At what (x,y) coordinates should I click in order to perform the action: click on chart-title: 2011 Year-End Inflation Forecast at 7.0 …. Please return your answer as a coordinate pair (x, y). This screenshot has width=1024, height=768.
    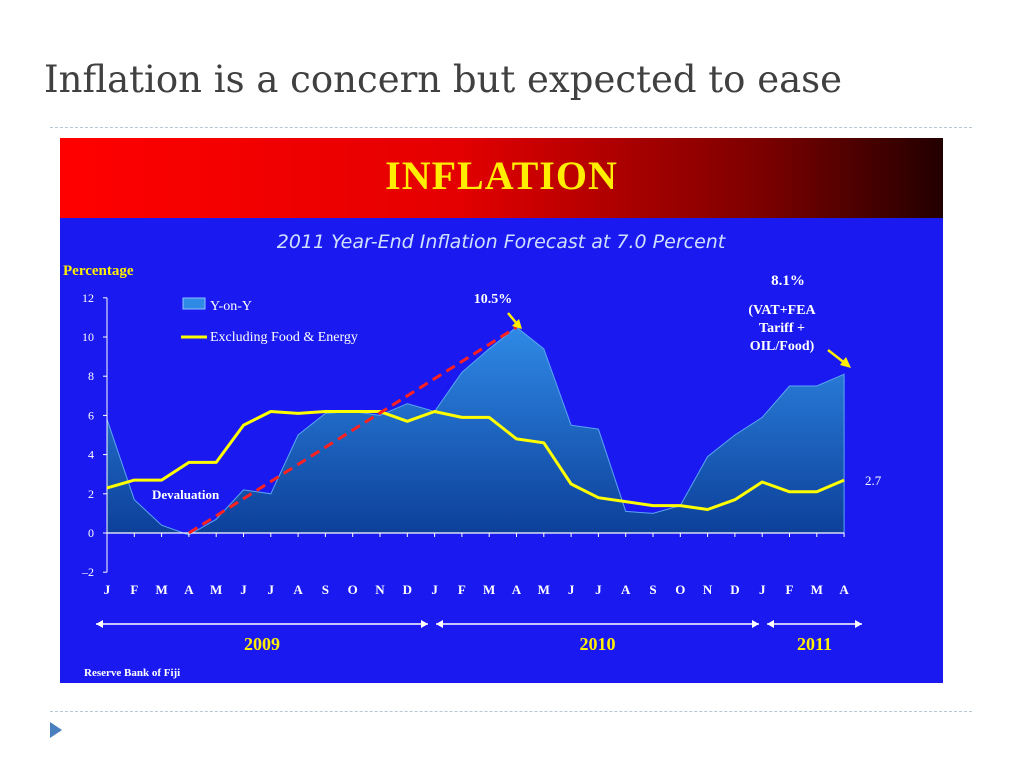
    Looking at the image, I should click on (502, 242).